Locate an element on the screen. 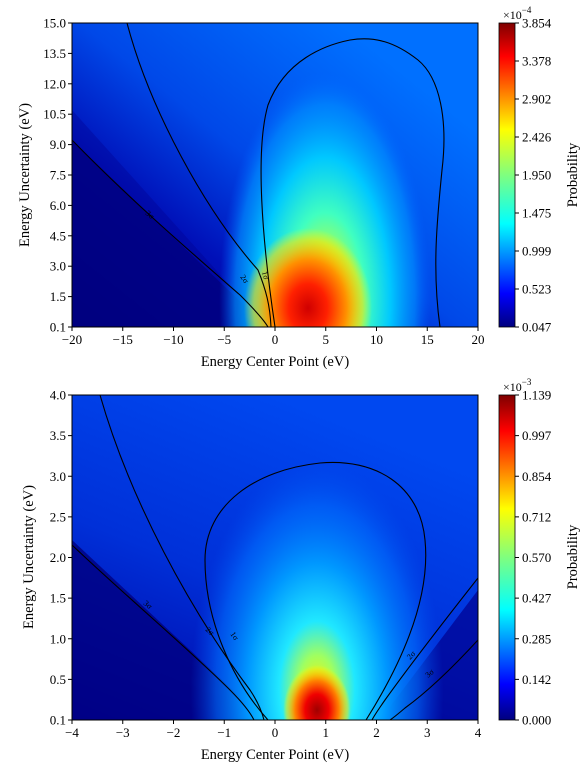 The height and width of the screenshot is (764, 585). top-colorbar-tick-label: 0.523 is located at coordinates (536, 289).